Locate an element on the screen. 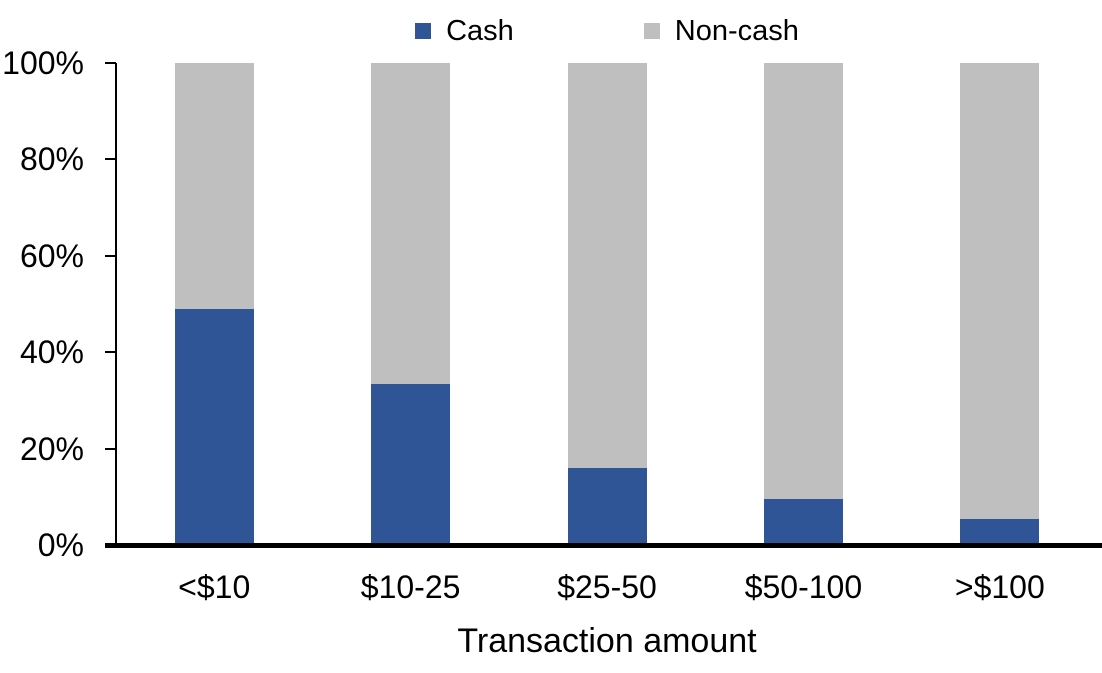 The image size is (1102, 673). y-axis-line is located at coordinates (116, 304).